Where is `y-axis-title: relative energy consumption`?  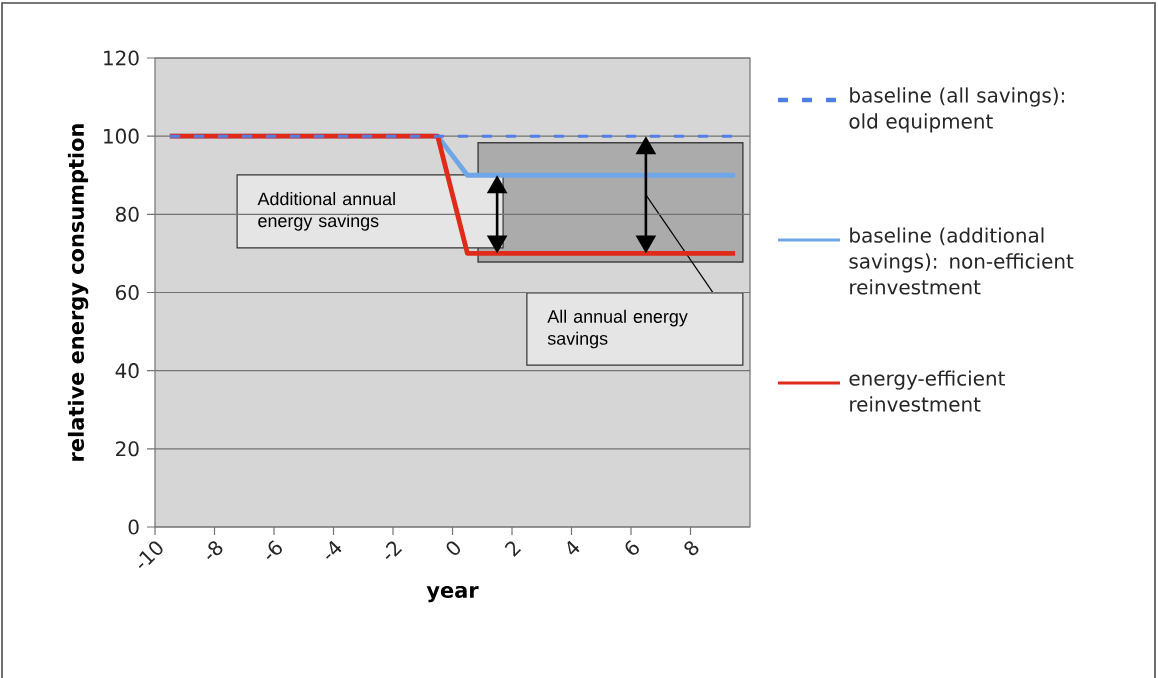 y-axis-title: relative energy consumption is located at coordinates (78, 292).